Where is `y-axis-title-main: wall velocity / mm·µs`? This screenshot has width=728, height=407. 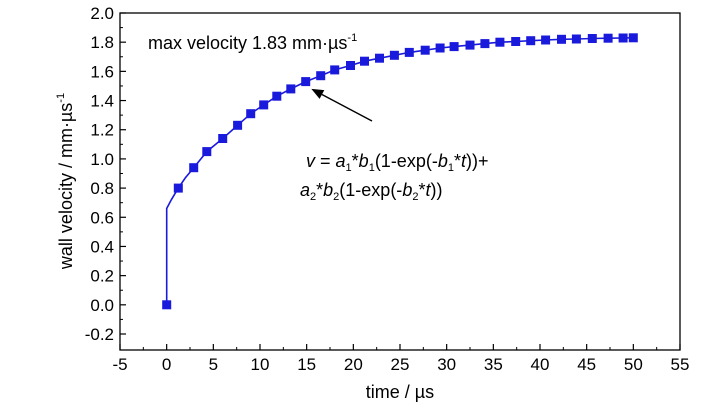
y-axis-title-main: wall velocity / mm·µs is located at coordinates (66, 186).